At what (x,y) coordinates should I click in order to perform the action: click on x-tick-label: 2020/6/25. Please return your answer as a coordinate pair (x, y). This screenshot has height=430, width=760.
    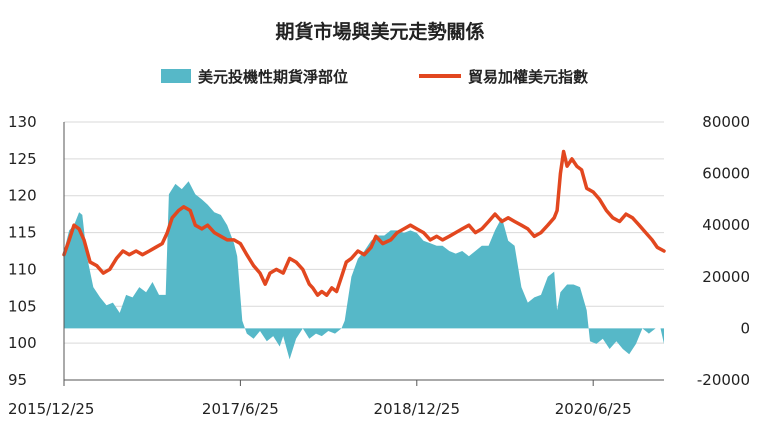
    Looking at the image, I should click on (593, 409).